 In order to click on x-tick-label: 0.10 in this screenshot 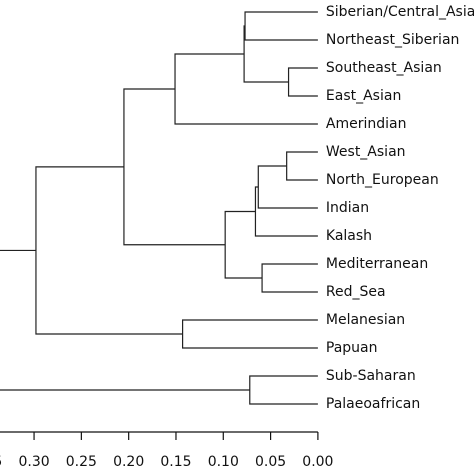, I will do `click(223, 462)`.